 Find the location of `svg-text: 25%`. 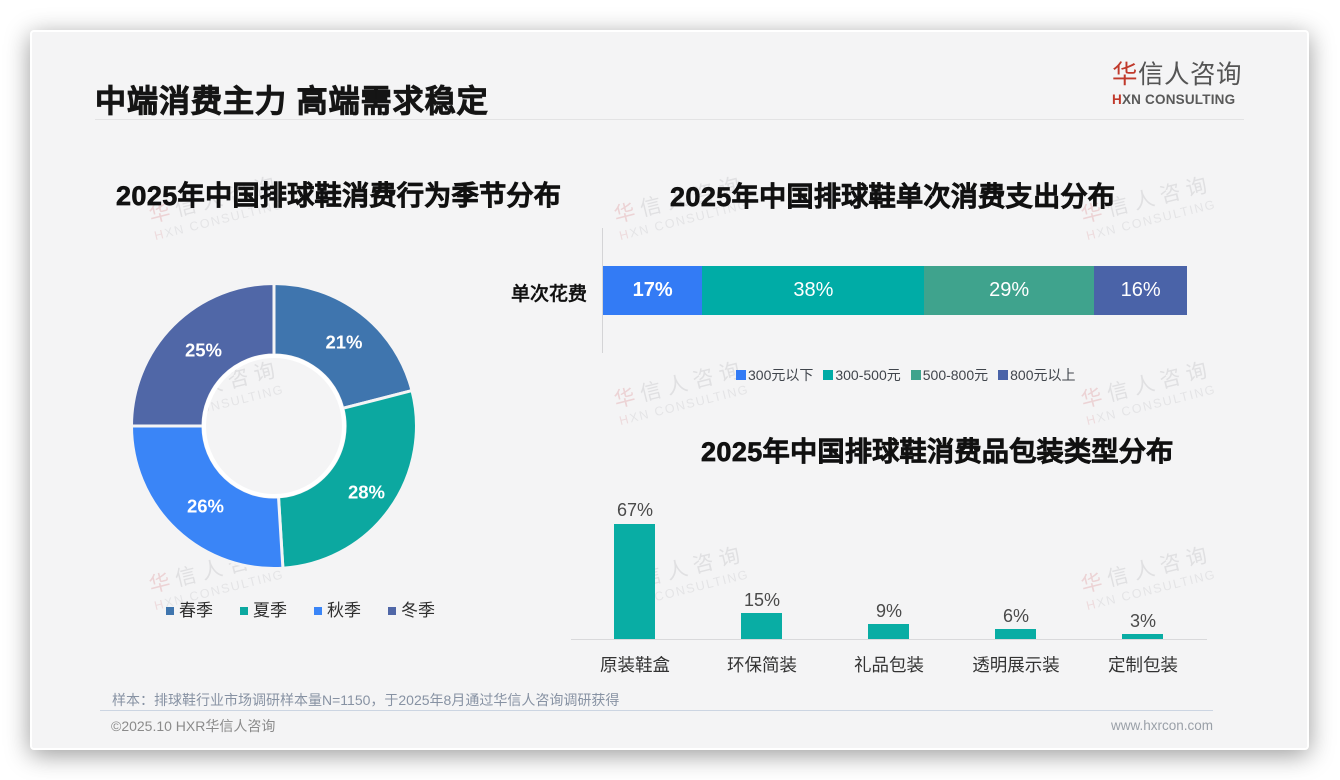

svg-text: 25% is located at coordinates (203, 349).